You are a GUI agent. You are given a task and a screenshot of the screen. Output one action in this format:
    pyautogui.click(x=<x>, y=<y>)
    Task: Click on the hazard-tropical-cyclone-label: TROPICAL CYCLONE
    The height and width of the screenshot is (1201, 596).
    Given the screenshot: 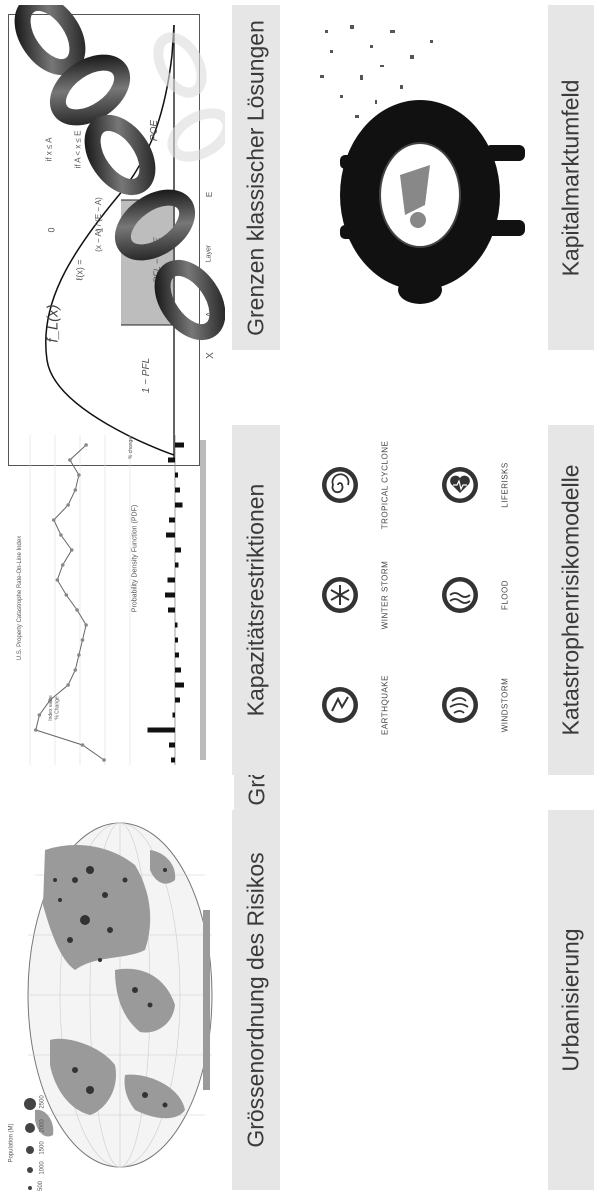 What is the action you would take?
    pyautogui.click(x=385, y=485)
    